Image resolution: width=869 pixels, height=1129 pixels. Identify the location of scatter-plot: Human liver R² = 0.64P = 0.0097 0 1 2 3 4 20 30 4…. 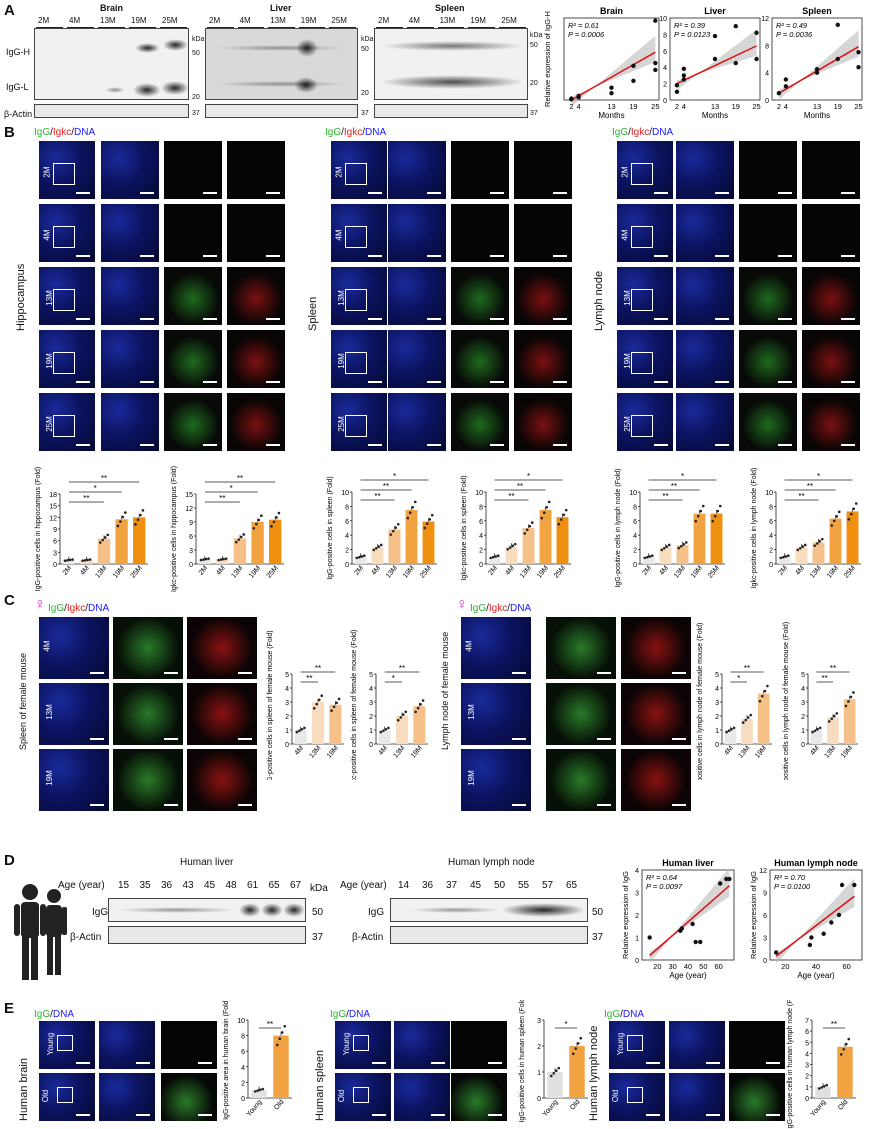
(678, 919).